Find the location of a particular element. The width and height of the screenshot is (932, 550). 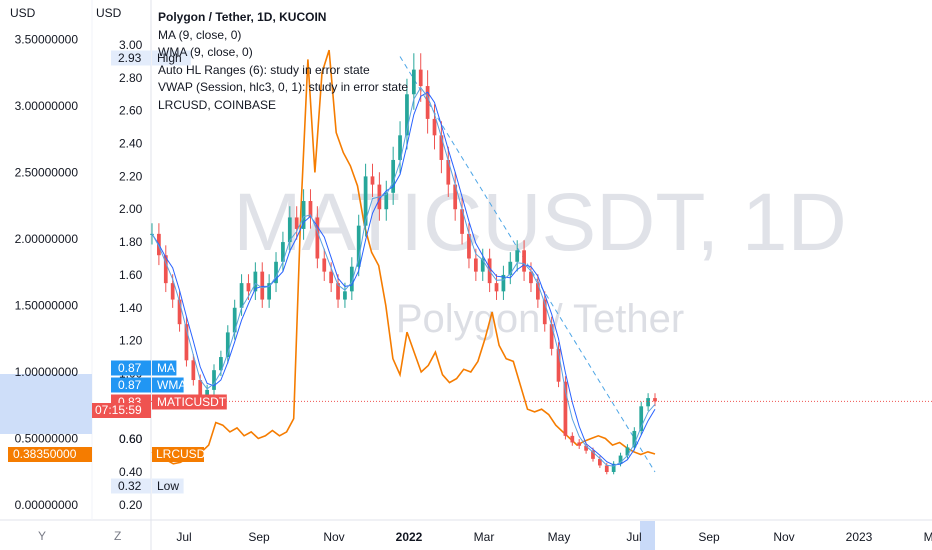

time-axis-label: Sep is located at coordinates (709, 537).